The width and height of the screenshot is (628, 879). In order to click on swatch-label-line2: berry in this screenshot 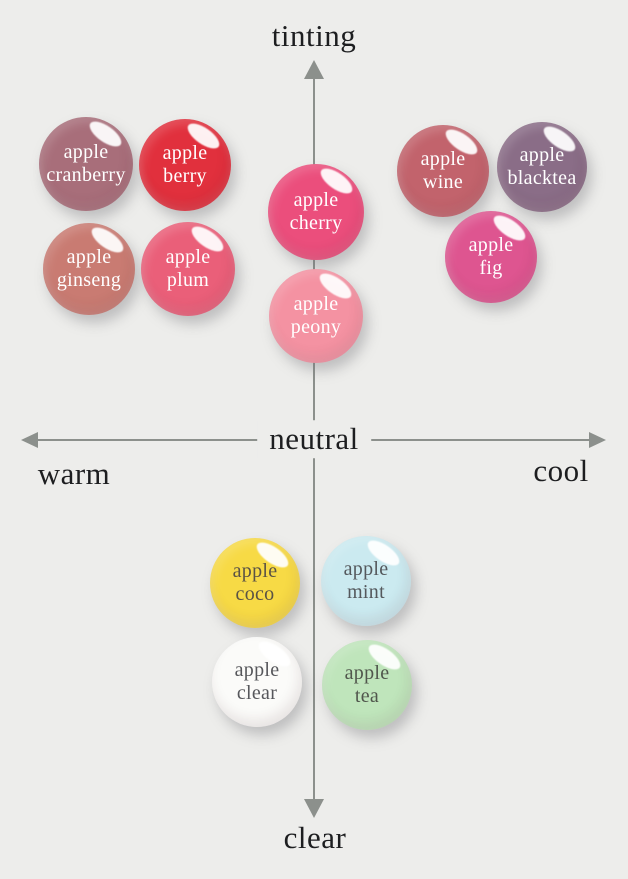, I will do `click(185, 176)`.